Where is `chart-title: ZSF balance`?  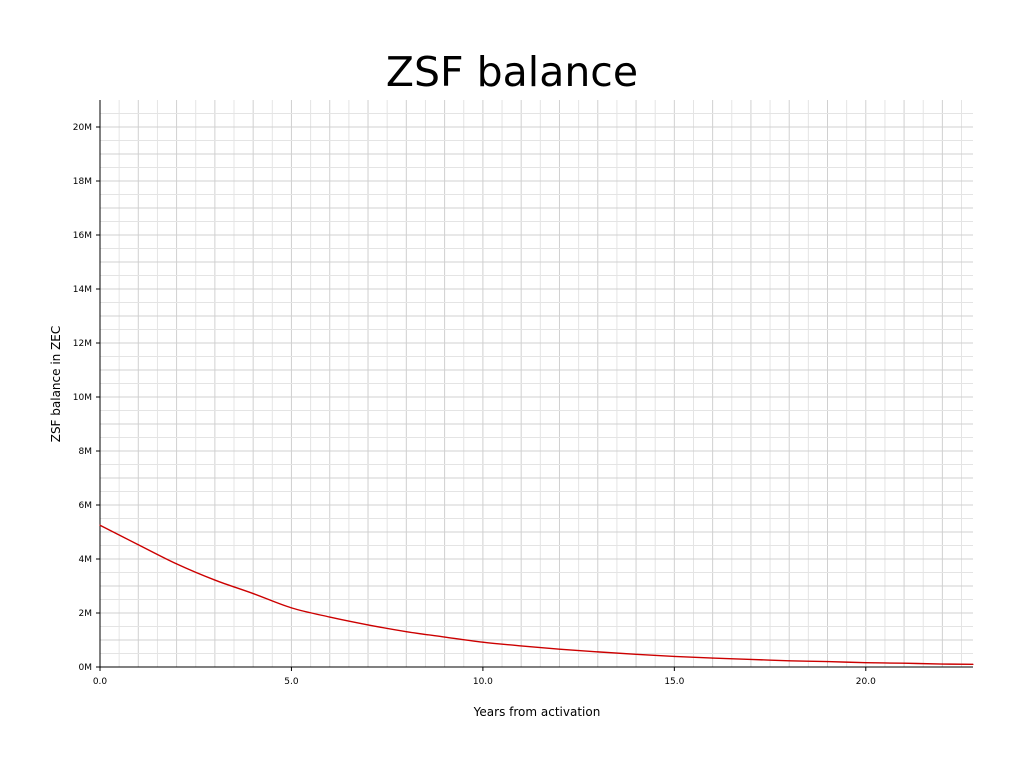 chart-title: ZSF balance is located at coordinates (512, 72).